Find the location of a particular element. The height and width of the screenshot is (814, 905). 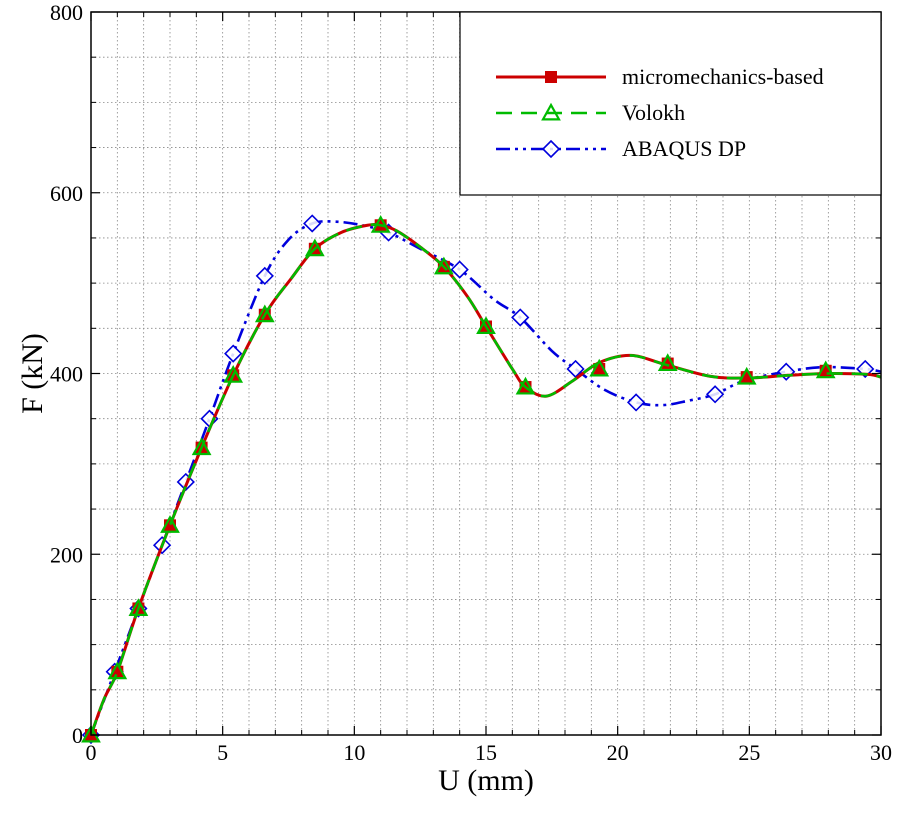

x-tick-label: 0 is located at coordinates (91, 752).